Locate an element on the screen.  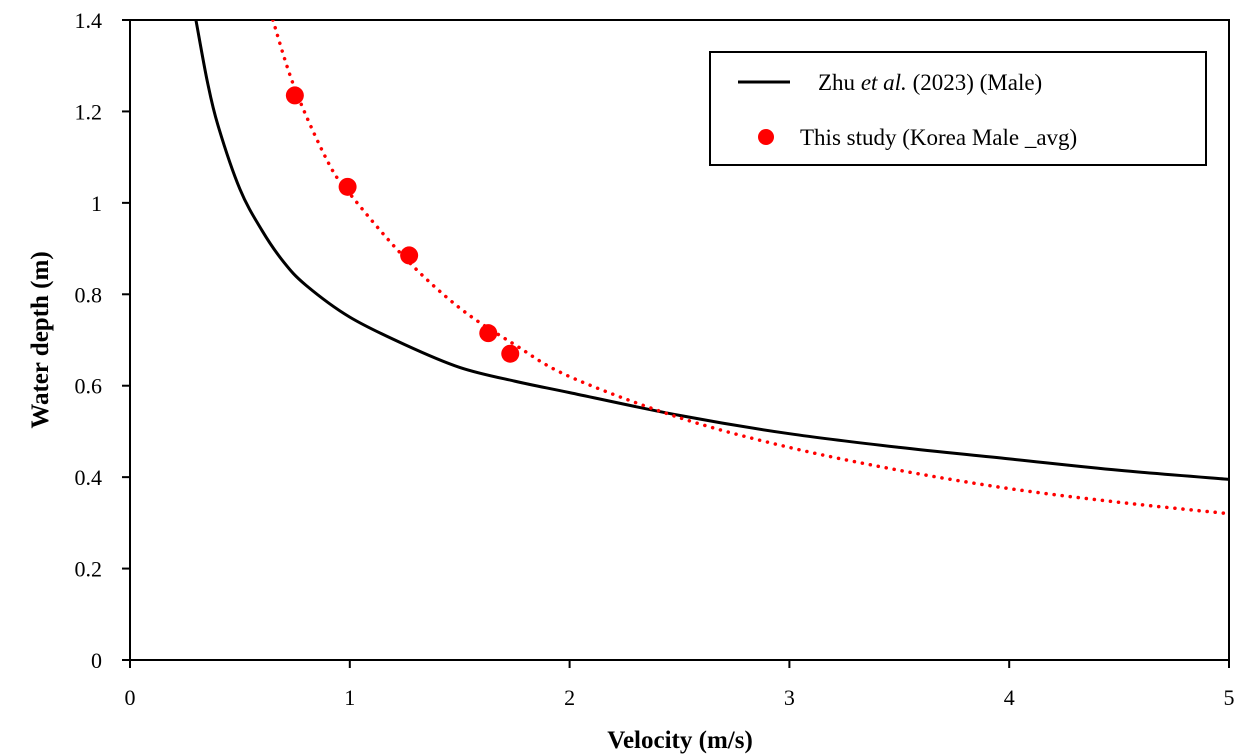
x-axis-title: Velocity (m/s) is located at coordinates (680, 740).